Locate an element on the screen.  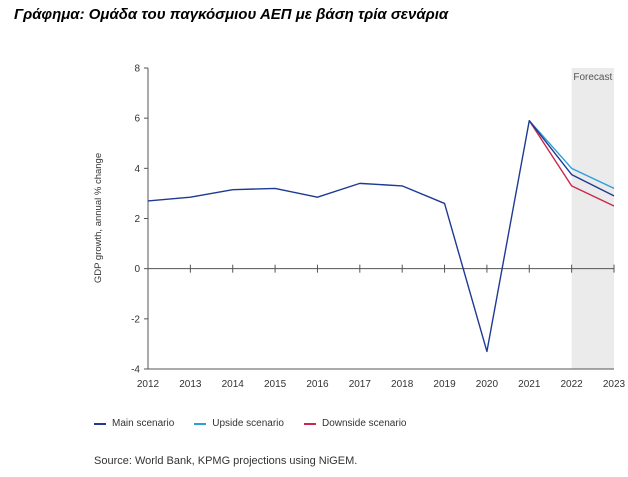
x-tick-label: 2021 is located at coordinates (529, 384).